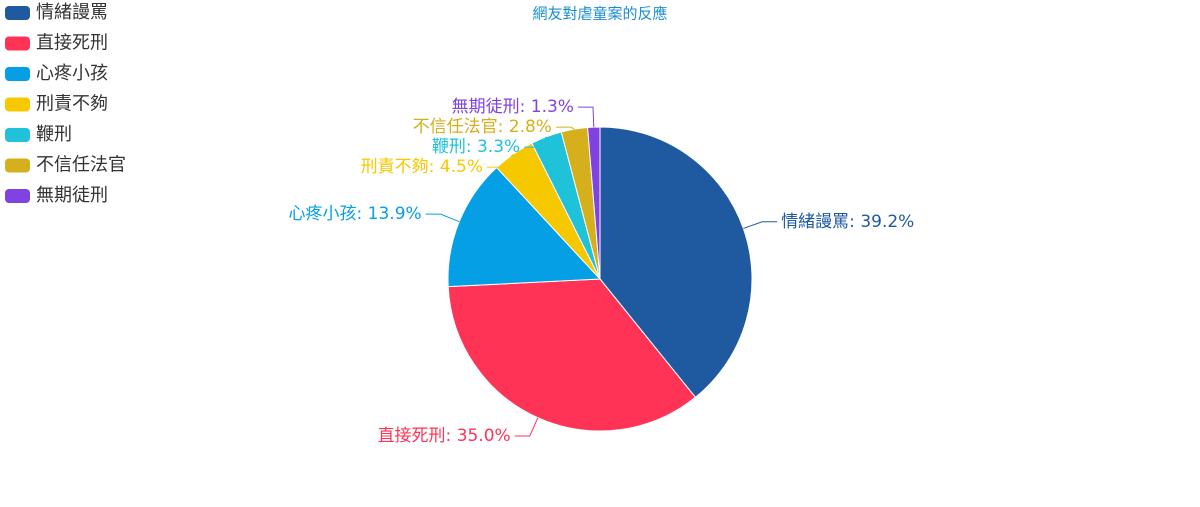 This screenshot has width=1200, height=507. I want to click on legend-label: 鞭刑, so click(54, 134).